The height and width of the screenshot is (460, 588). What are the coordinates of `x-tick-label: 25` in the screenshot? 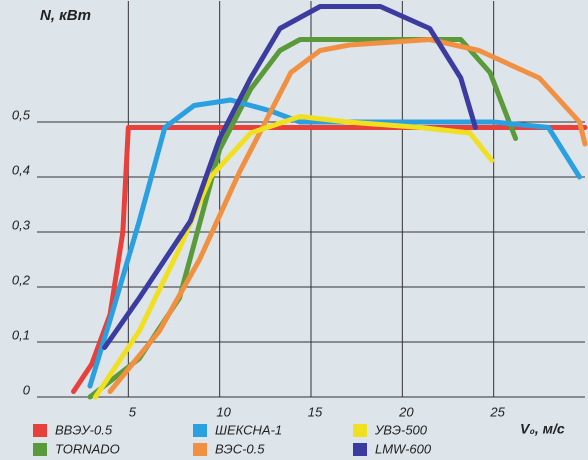 It's located at (497, 411).